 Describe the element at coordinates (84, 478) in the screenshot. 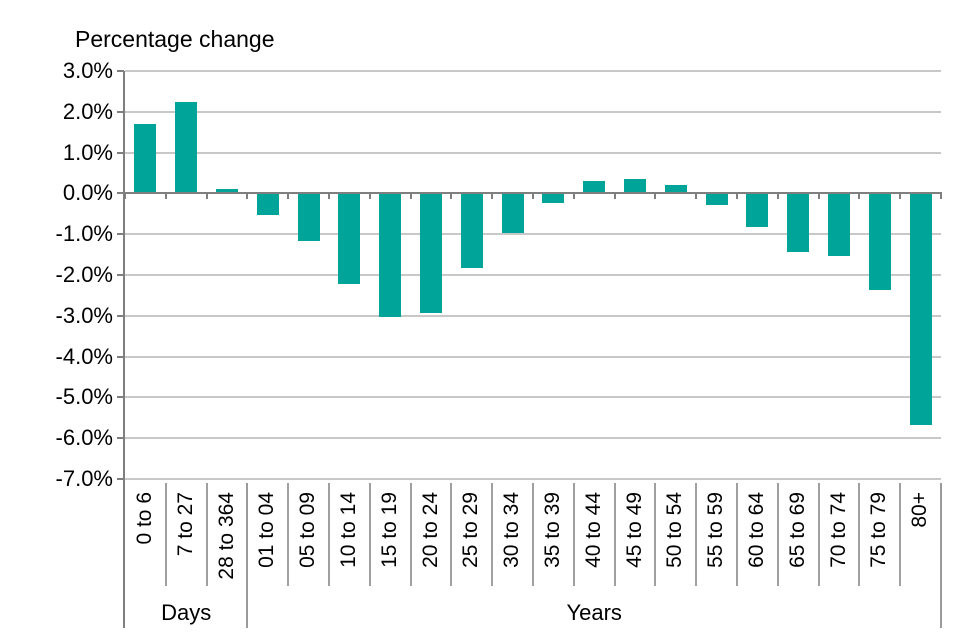

I see `y-axis-tick-label: -7.0%` at that location.